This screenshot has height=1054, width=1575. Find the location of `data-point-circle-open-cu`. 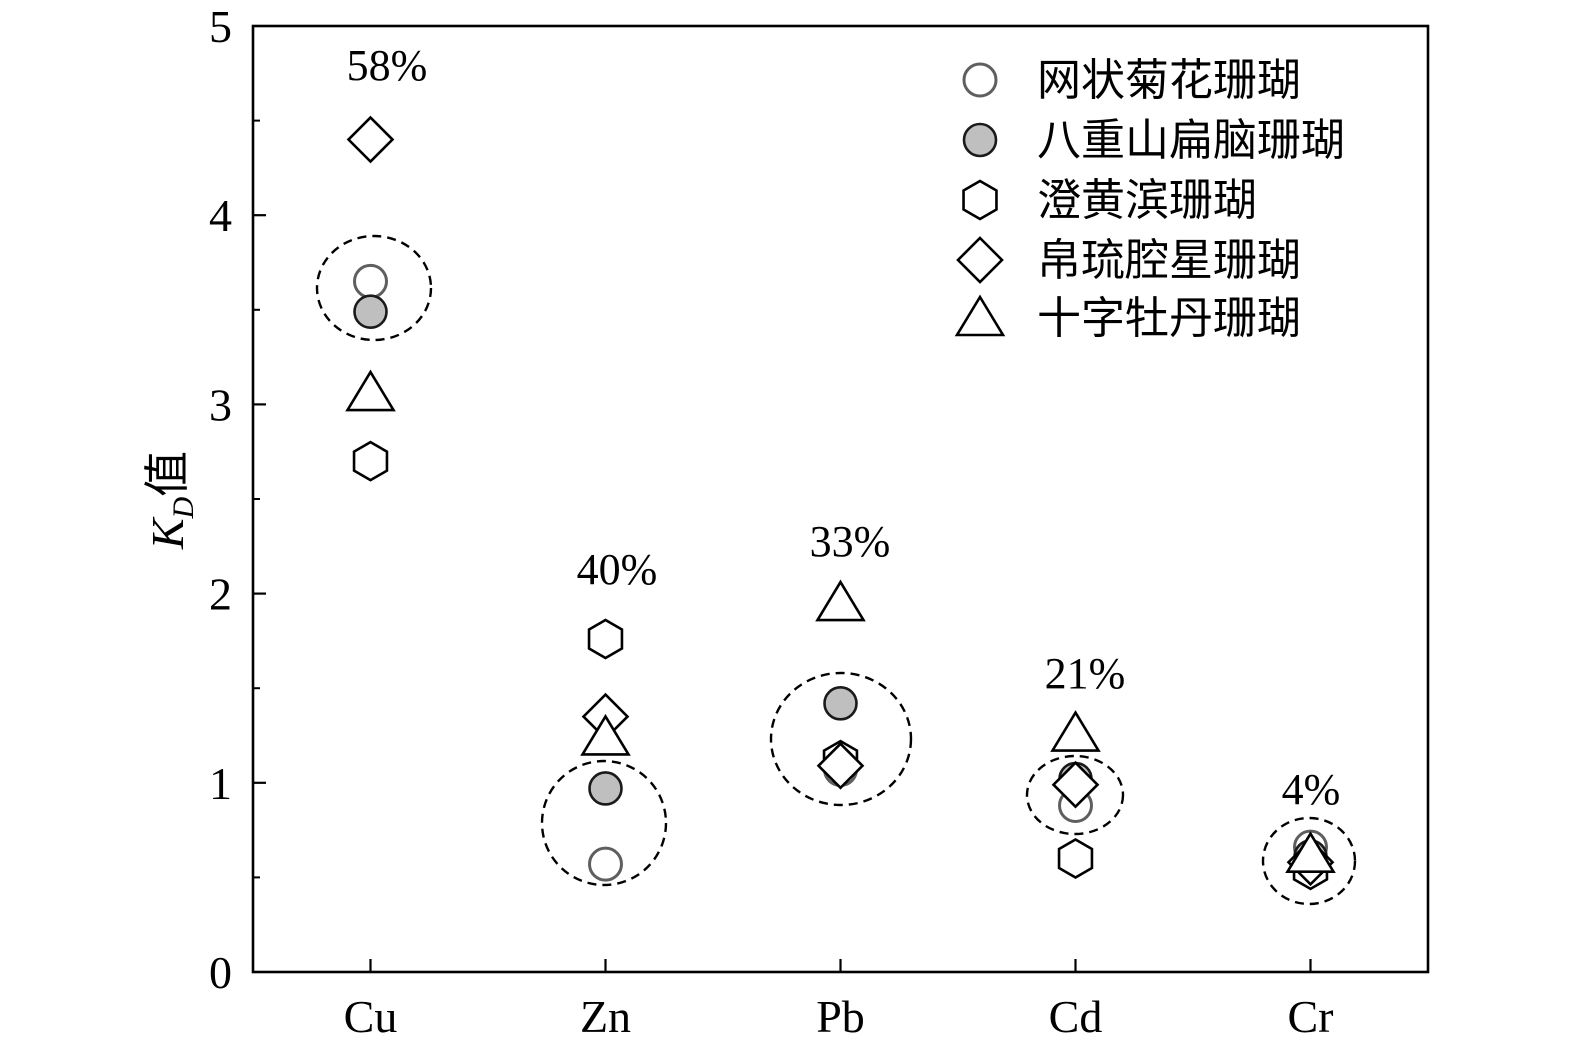

data-point-circle-open-cu is located at coordinates (370, 281).